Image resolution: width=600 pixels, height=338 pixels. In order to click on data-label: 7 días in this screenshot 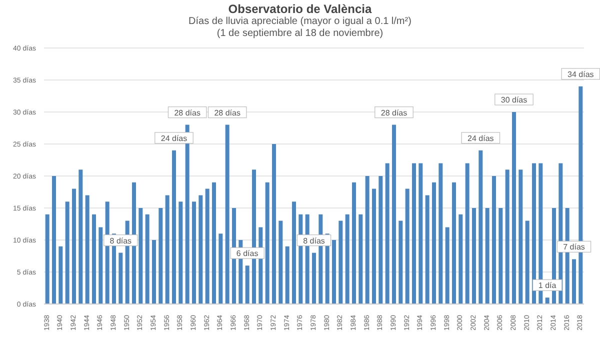, I will do `click(574, 247)`.